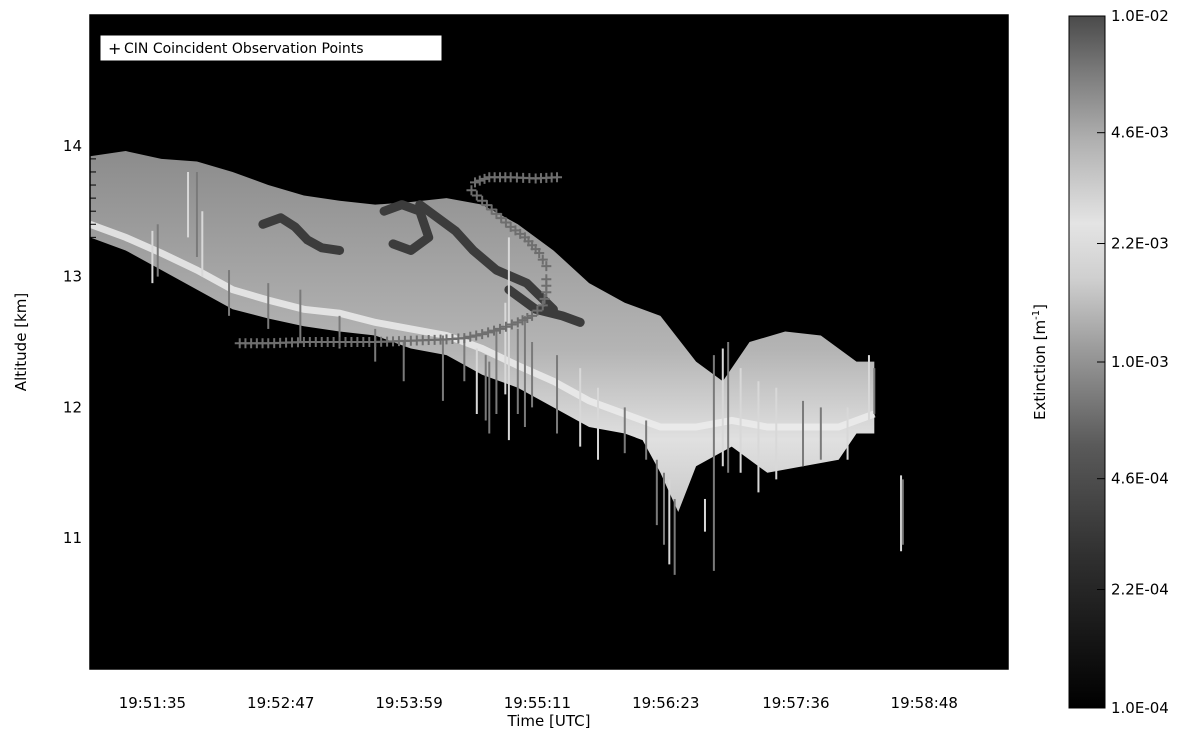 This screenshot has height=742, width=1200. I want to click on colorbar-tick-label: 2.2E-04, so click(1140, 590).